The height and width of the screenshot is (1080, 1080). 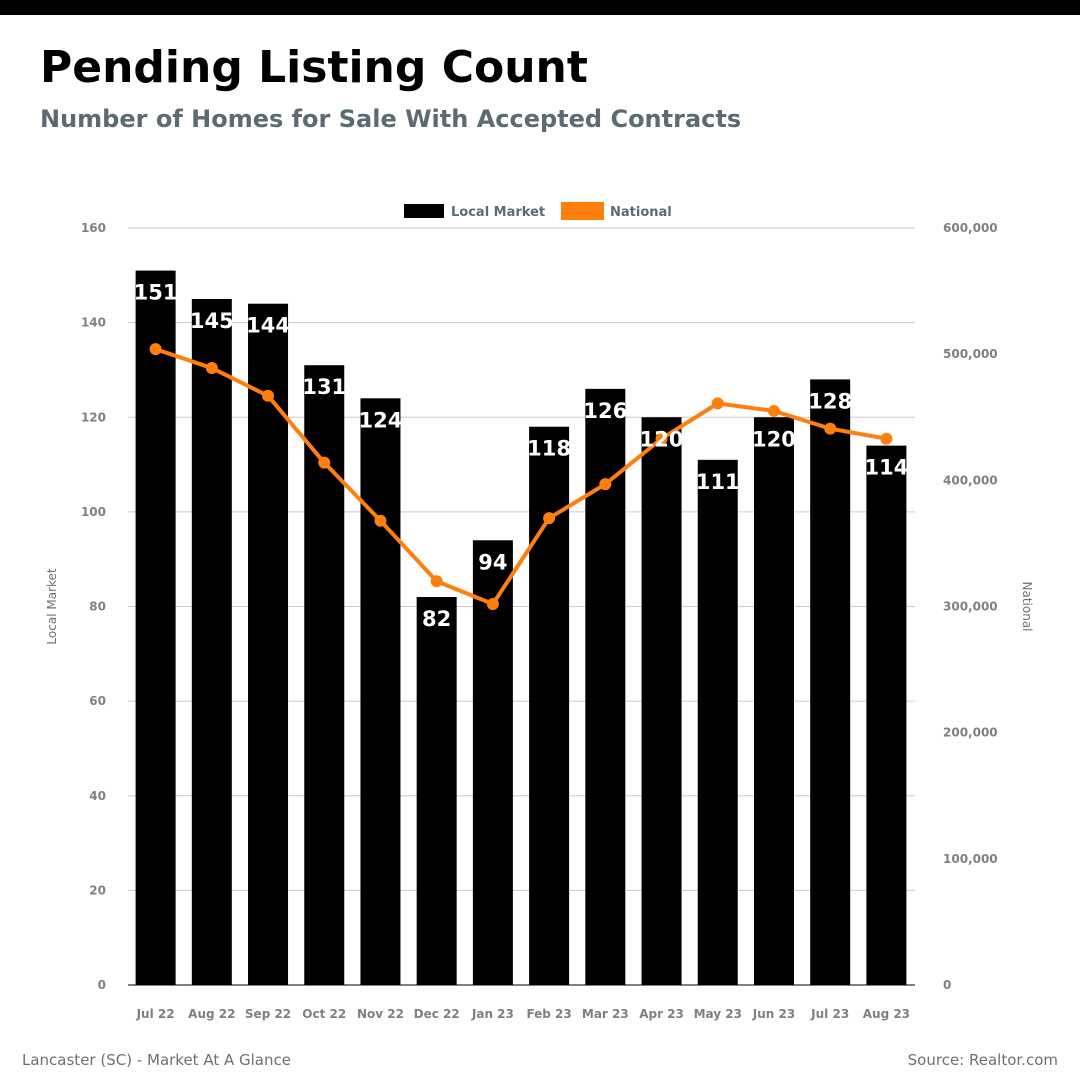 I want to click on footer-source: Source: Realtor.com, so click(x=982, y=1060).